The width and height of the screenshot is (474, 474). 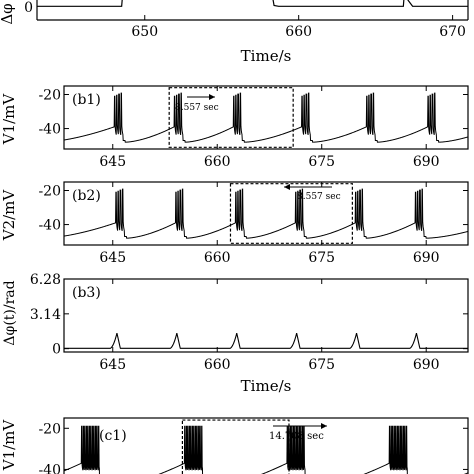 I want to click on panel-b2-frame, so click(x=266, y=213).